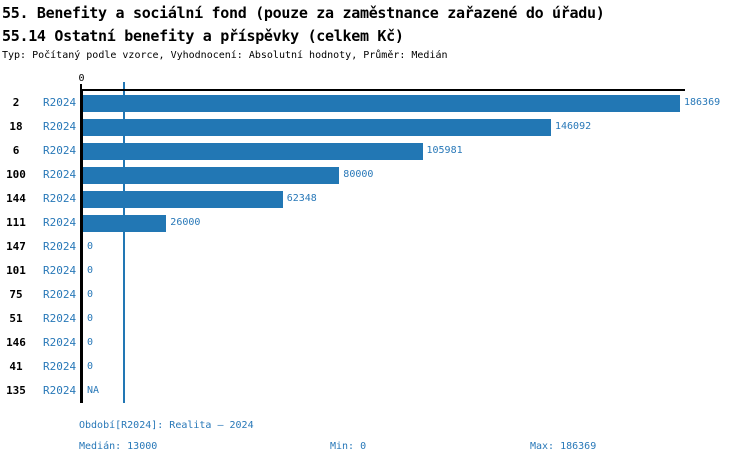  I want to click on category-label: 41, so click(16, 366).